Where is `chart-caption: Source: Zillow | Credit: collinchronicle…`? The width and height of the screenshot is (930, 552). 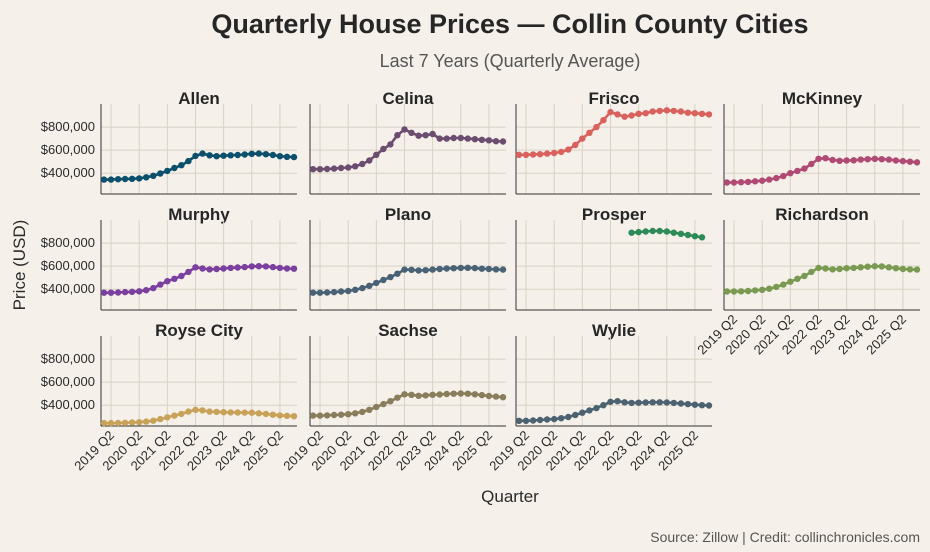
chart-caption: Source: Zillow | Credit: collinchronicle… is located at coordinates (785, 537).